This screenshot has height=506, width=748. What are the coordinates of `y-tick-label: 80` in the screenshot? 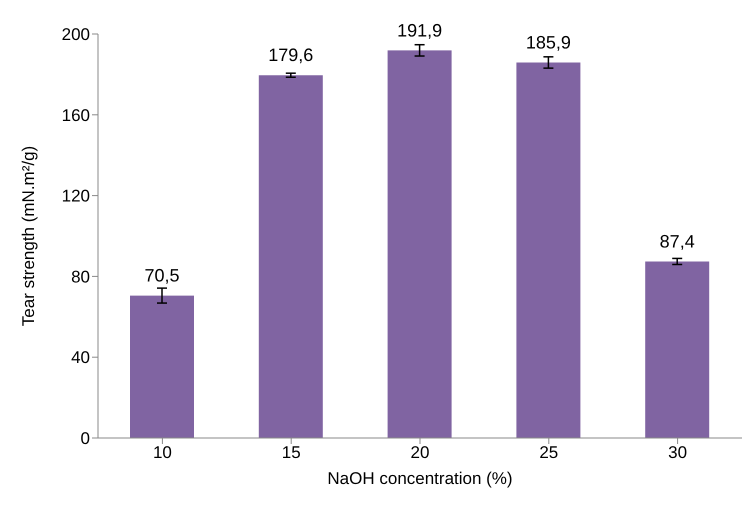 It's located at (80, 276).